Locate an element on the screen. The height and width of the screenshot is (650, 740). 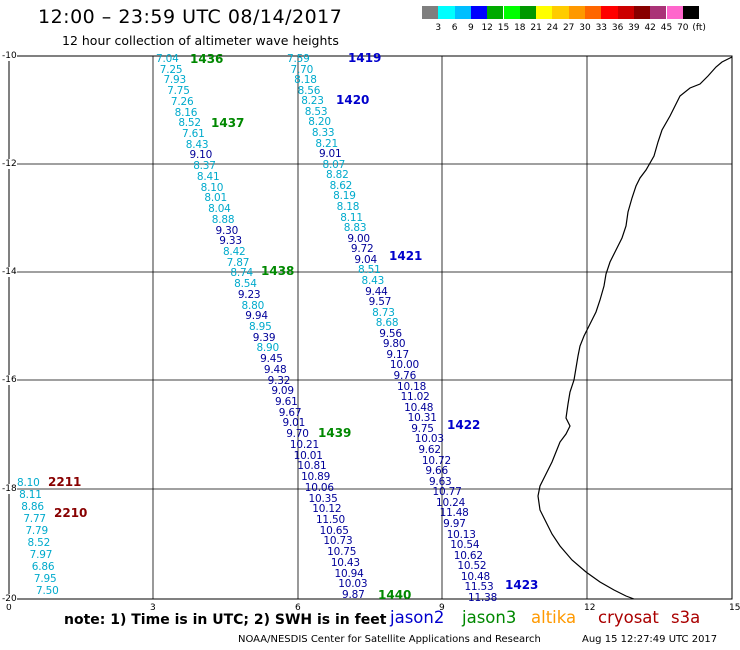
swh-value: 8.62 is located at coordinates (341, 185).